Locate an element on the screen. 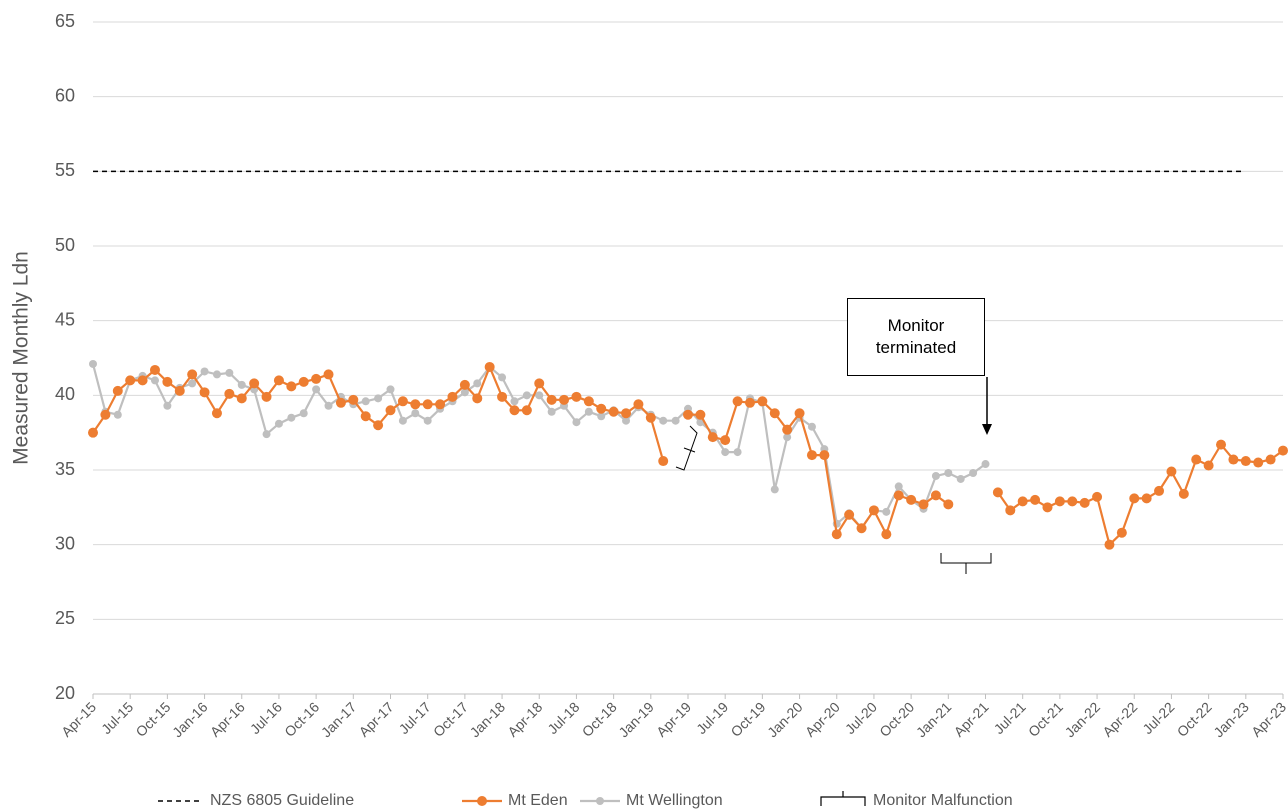 Image resolution: width=1288 pixels, height=811 pixels. y-tick-label: 55 is located at coordinates (65, 170).